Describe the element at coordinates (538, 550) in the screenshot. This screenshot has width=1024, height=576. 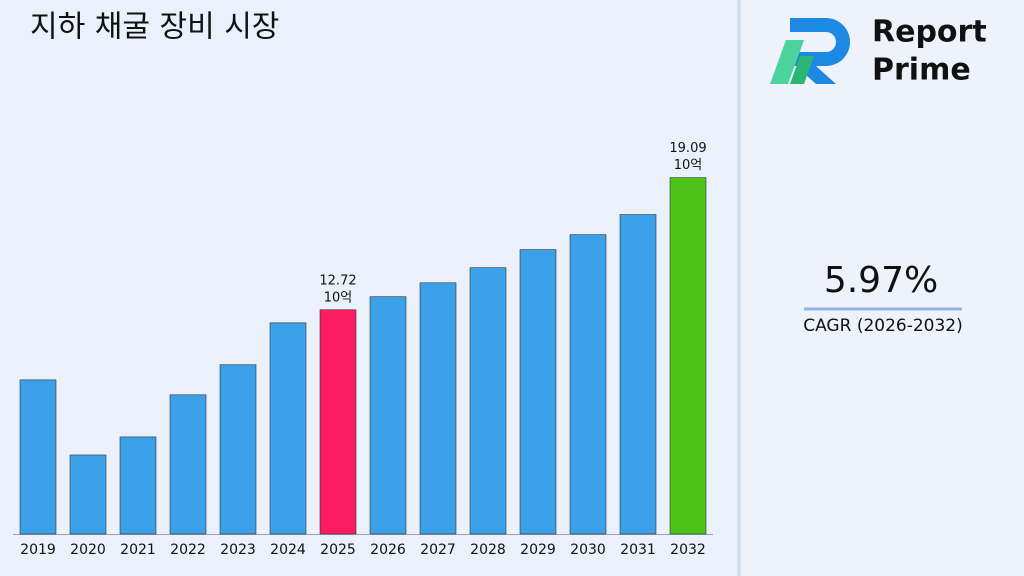
I see `x-tick-label: 2029` at that location.